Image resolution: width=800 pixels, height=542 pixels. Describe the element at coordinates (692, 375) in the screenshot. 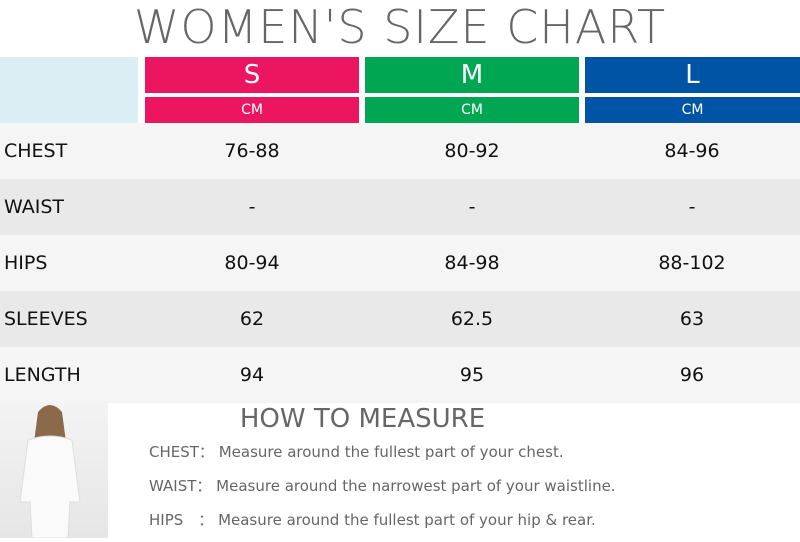

I see `cell-value: 96` at that location.